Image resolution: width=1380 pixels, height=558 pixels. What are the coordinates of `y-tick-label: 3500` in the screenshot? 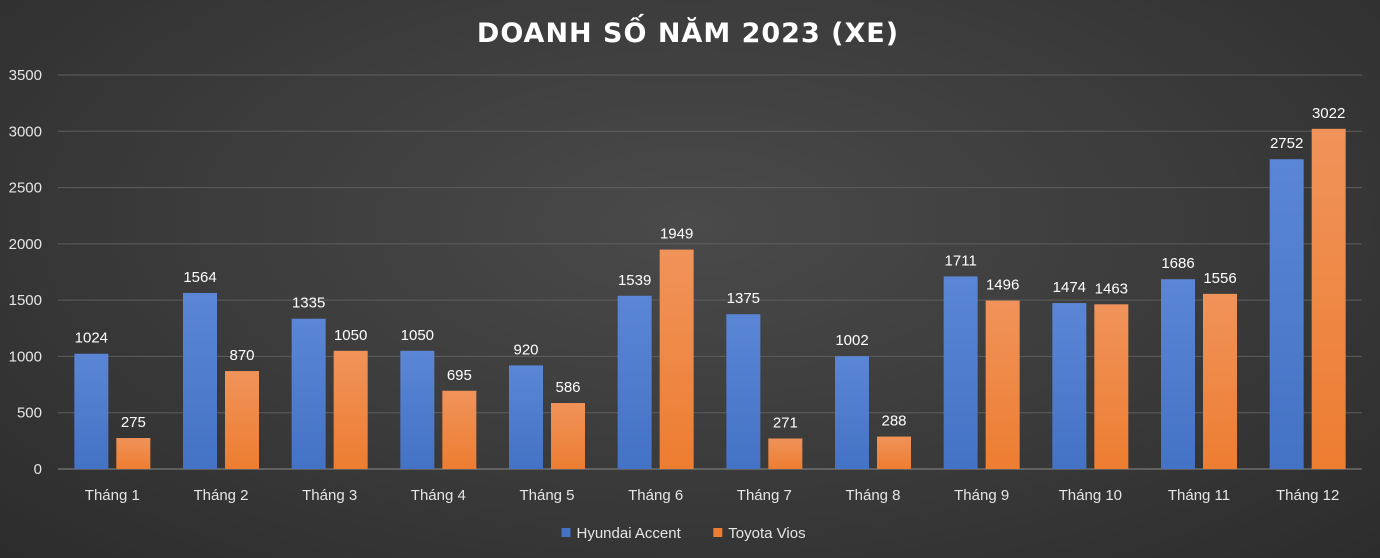 It's located at (25, 75).